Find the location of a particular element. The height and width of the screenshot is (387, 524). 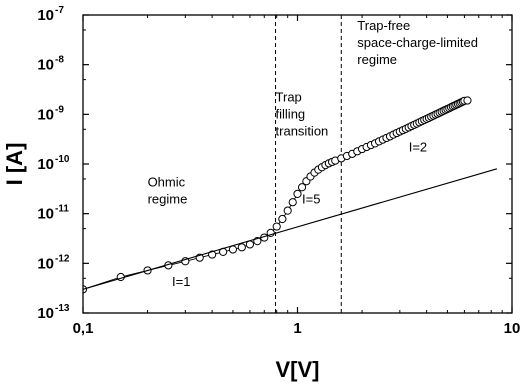

annotation-line: space-charge-limited is located at coordinates (417, 42).